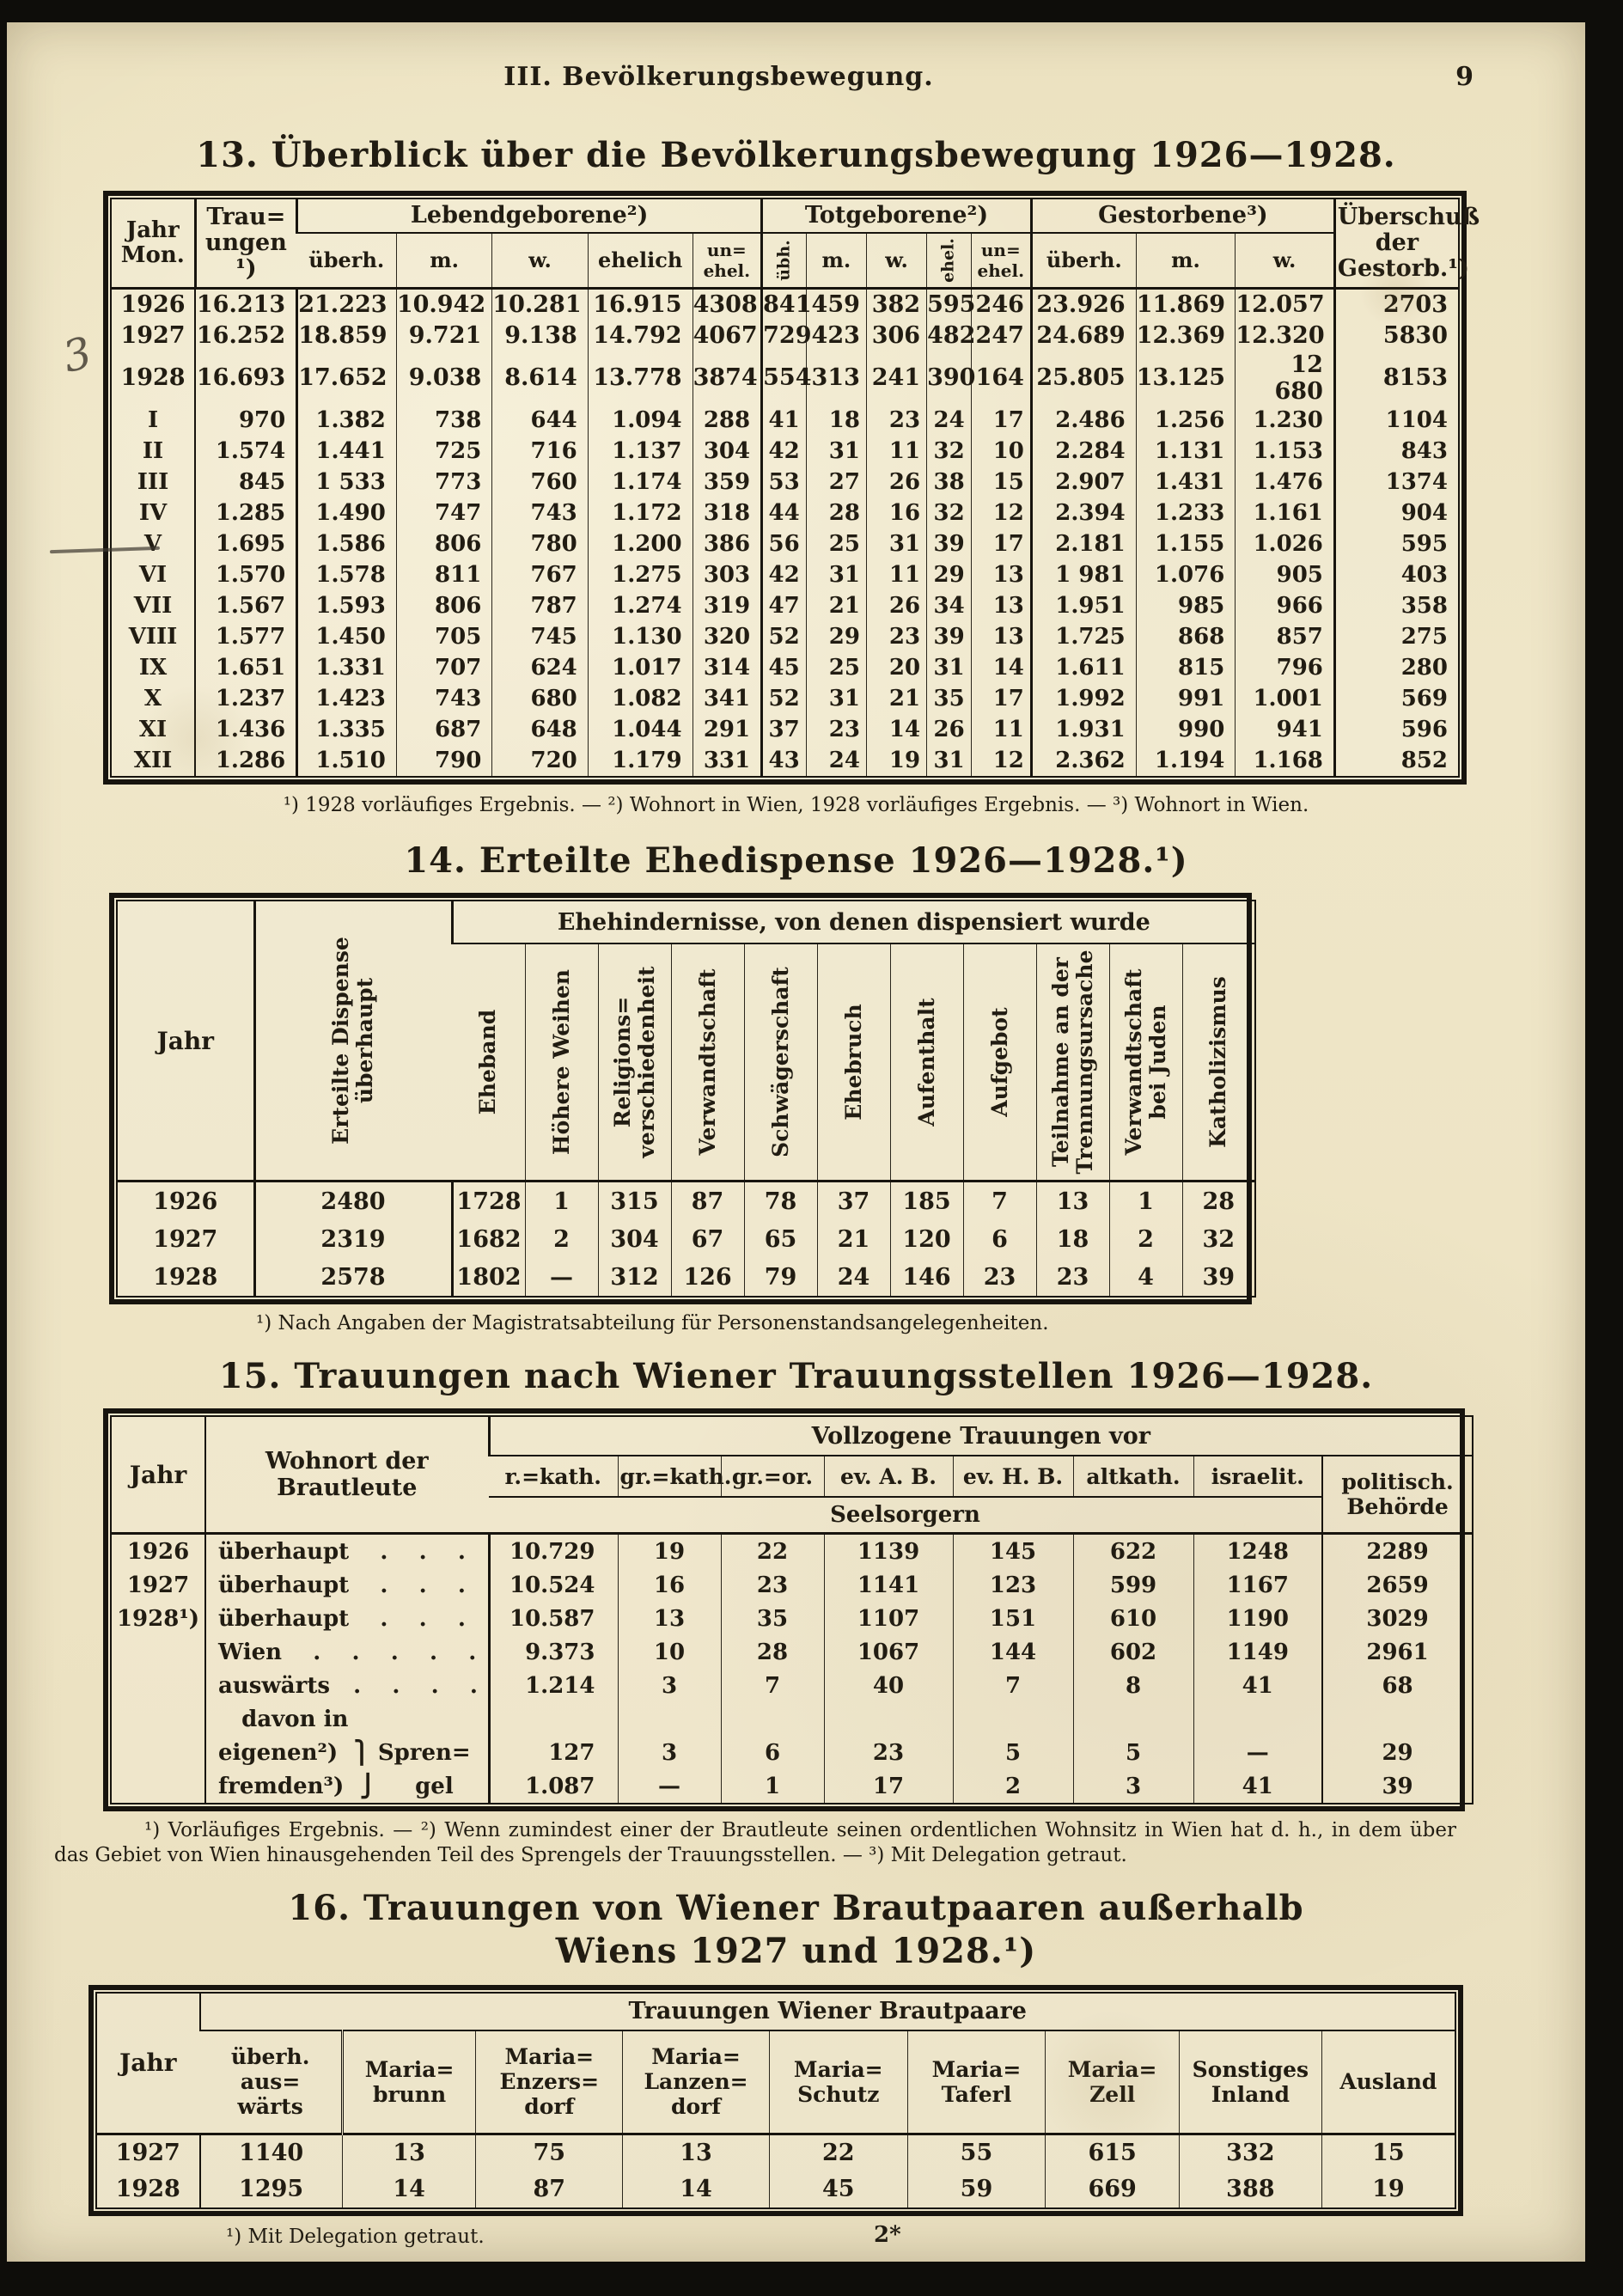  What do you see at coordinates (1132, 1652) in the screenshot?
I see `cell: 602` at bounding box center [1132, 1652].